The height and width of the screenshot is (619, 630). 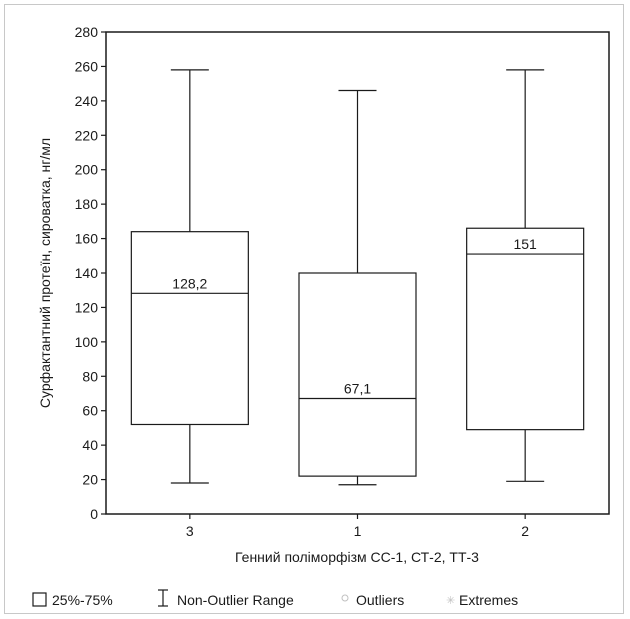 I want to click on median-label: 128,2, so click(x=189, y=283).